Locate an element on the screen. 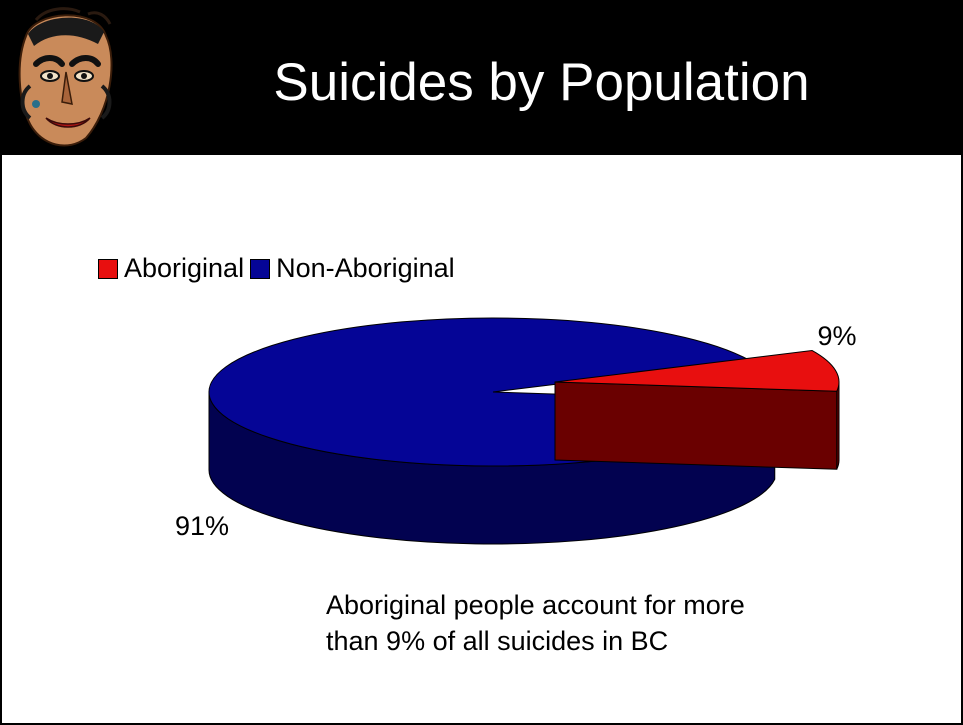 This screenshot has width=963, height=725. legend-item-non-aboriginal: Non-Aboriginal is located at coordinates (352, 268).